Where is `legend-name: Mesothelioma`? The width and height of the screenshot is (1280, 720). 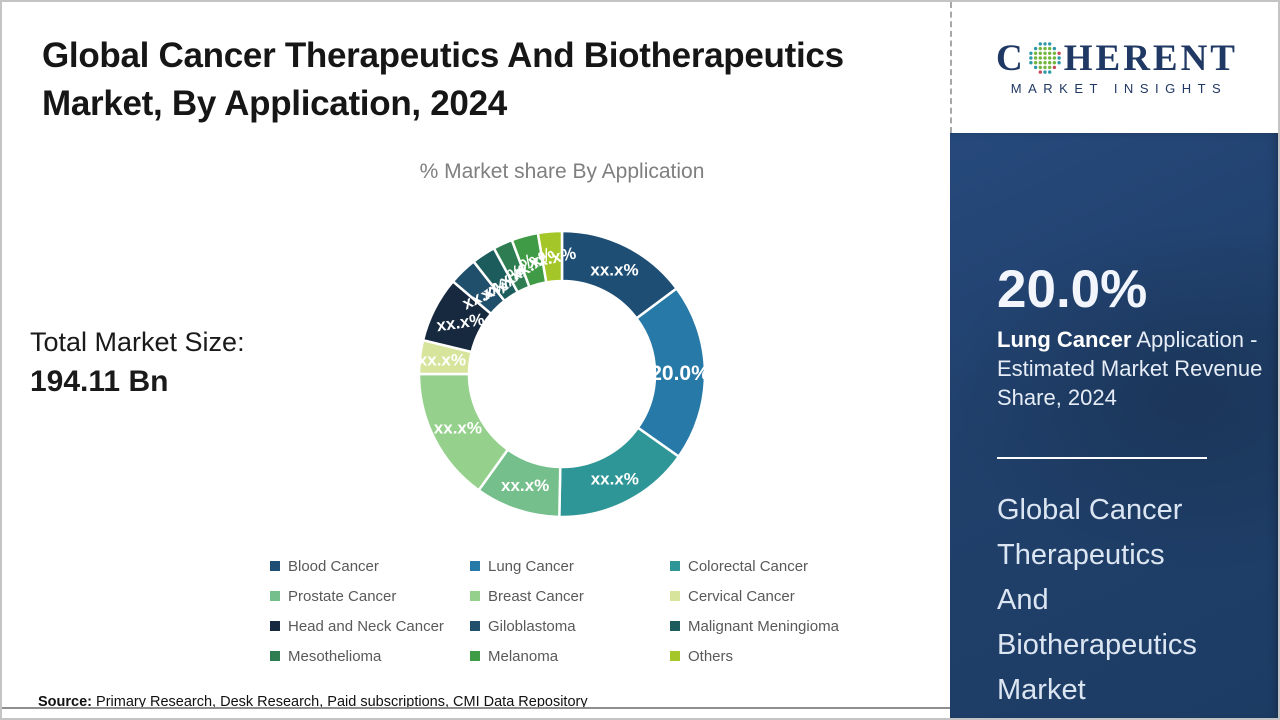 legend-name: Mesothelioma is located at coordinates (335, 656).